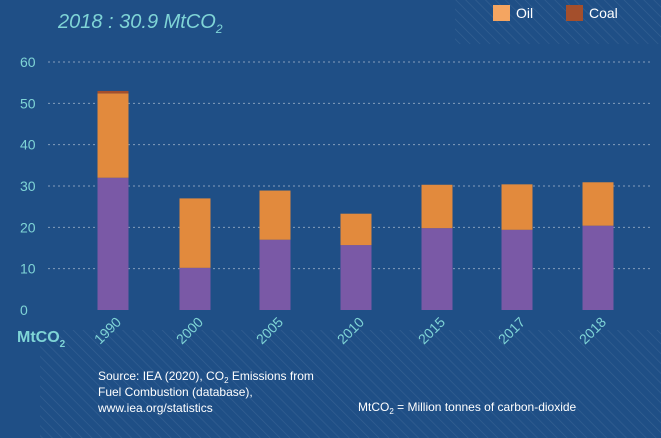 The image size is (661, 438). Describe the element at coordinates (28, 62) in the screenshot. I see `y-tick-label: 60` at that location.